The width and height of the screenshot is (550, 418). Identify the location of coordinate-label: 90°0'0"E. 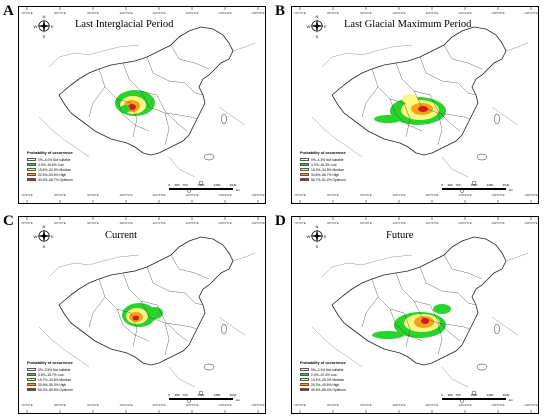
(93, 195).